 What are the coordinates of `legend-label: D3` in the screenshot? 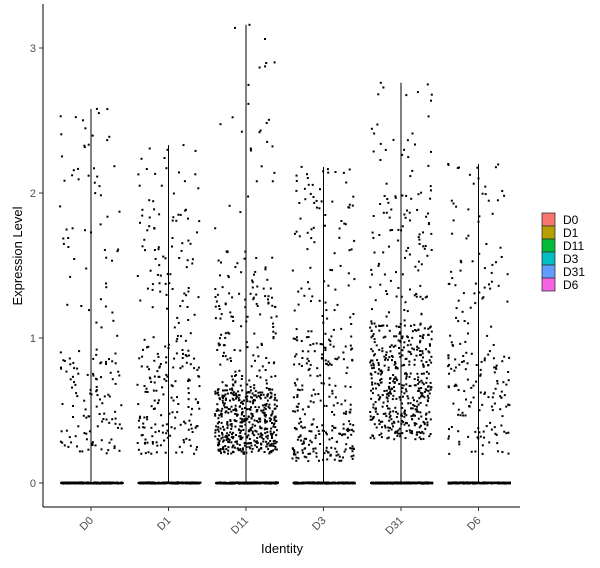 It's located at (571, 259).